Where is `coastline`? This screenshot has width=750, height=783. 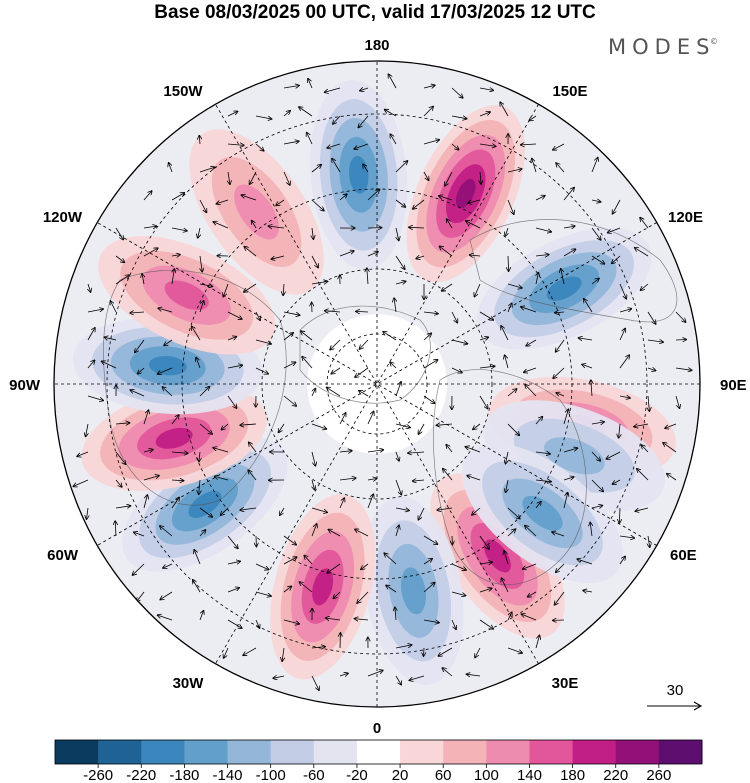 coastline is located at coordinates (365, 354).